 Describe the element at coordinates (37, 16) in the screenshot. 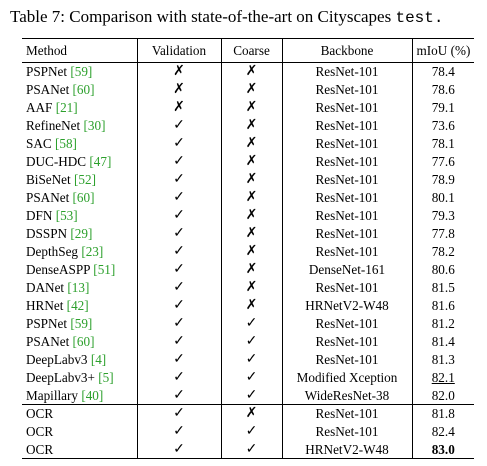

I see `caption-prefix: Table 7:` at that location.